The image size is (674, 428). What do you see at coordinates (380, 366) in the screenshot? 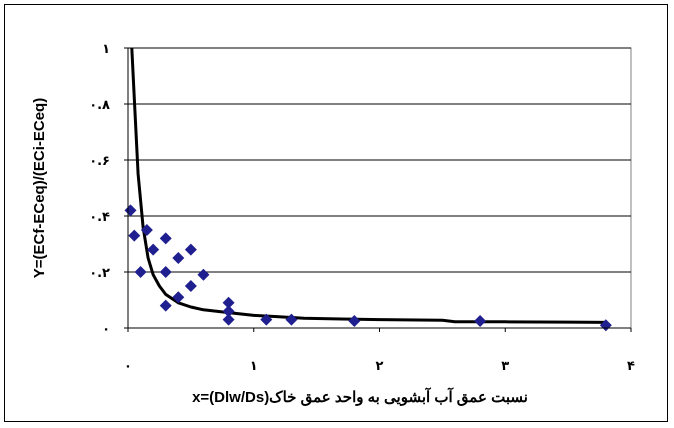
I see `x-tick-label-2: ۲` at bounding box center [380, 366].